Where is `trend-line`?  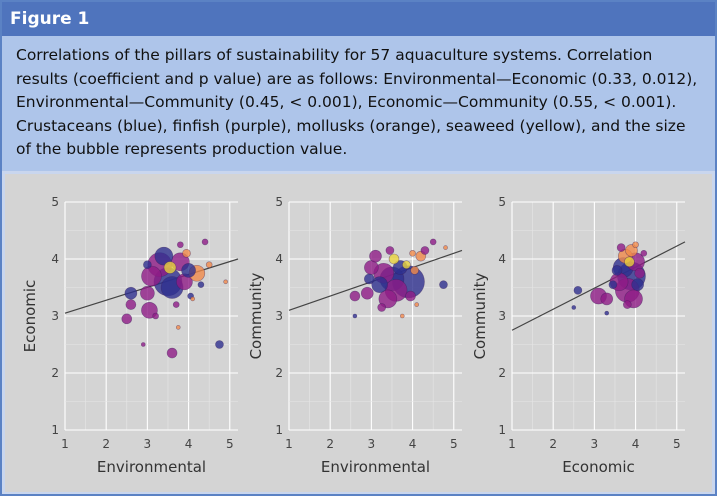
trend-line is located at coordinates (598, 286).